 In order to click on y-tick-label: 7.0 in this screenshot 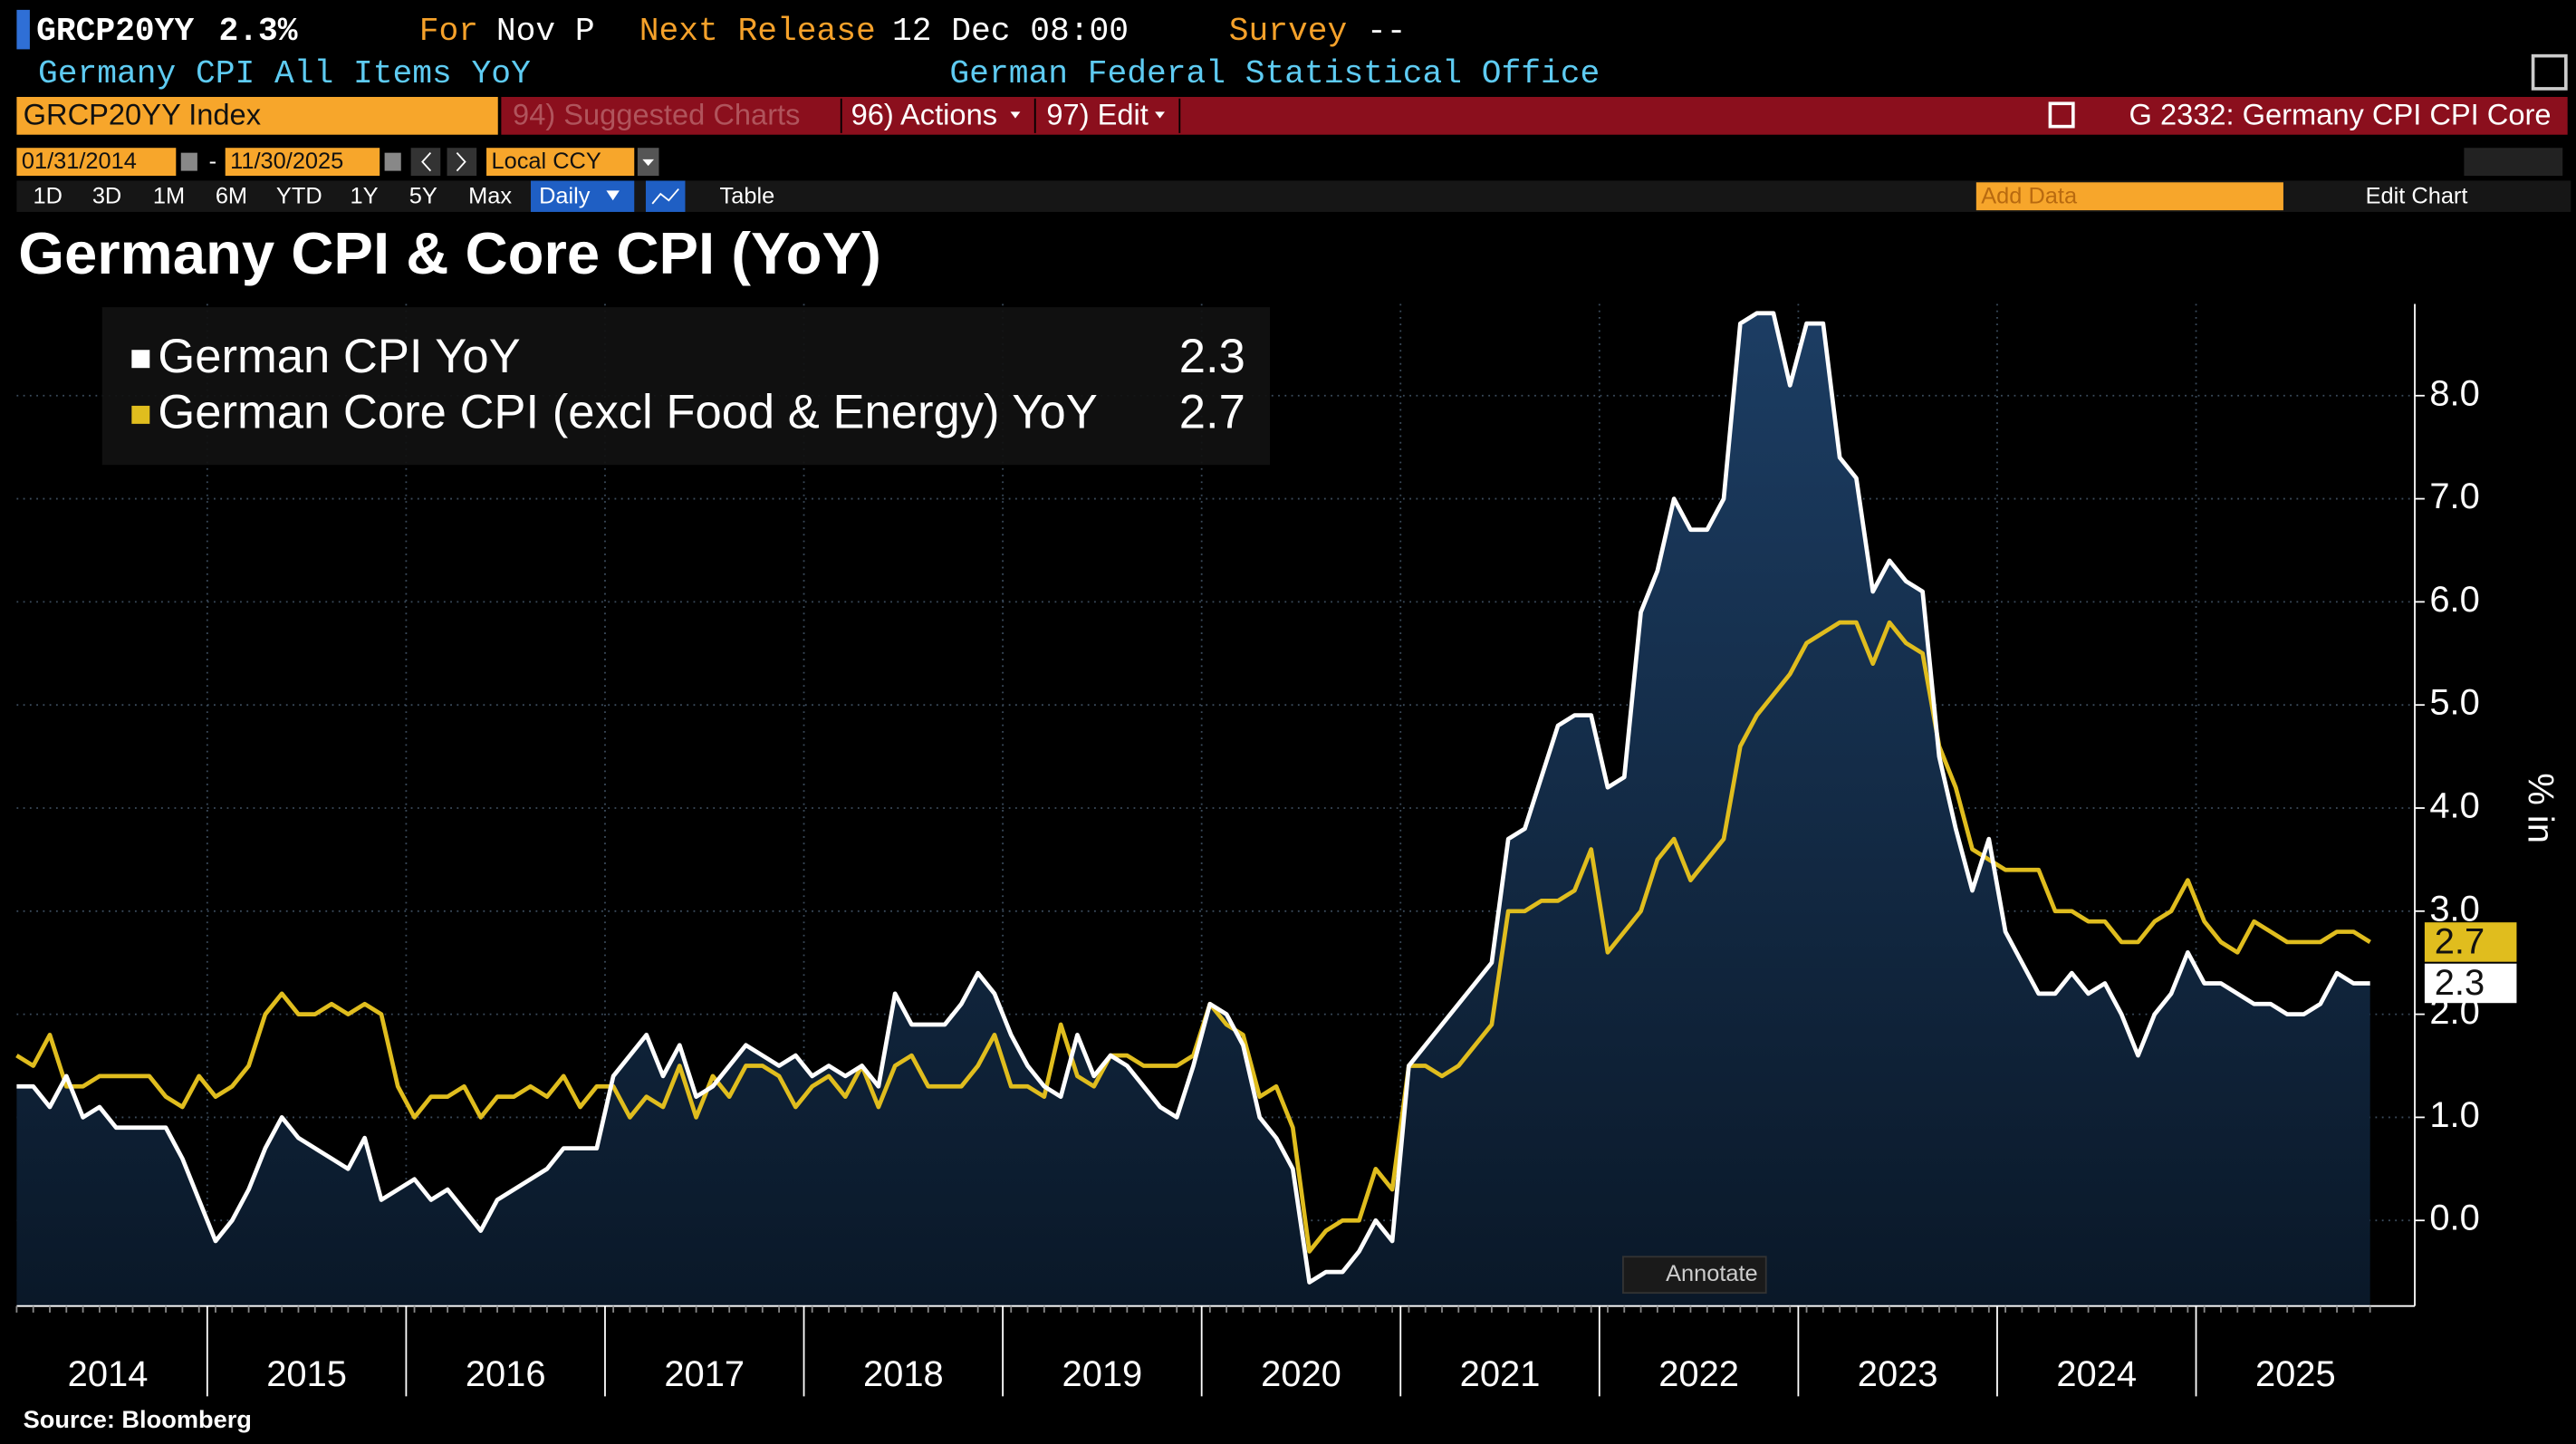, I will do `click(2454, 496)`.